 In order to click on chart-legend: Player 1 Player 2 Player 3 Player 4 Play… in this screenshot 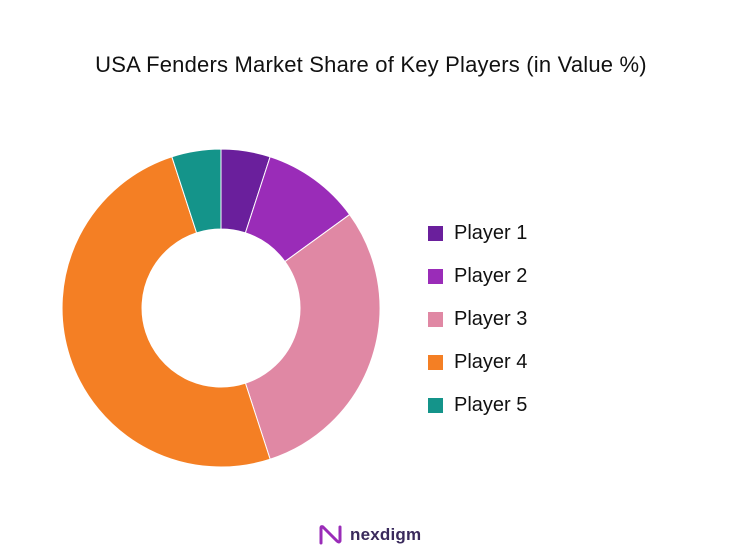, I will do `click(477, 319)`.